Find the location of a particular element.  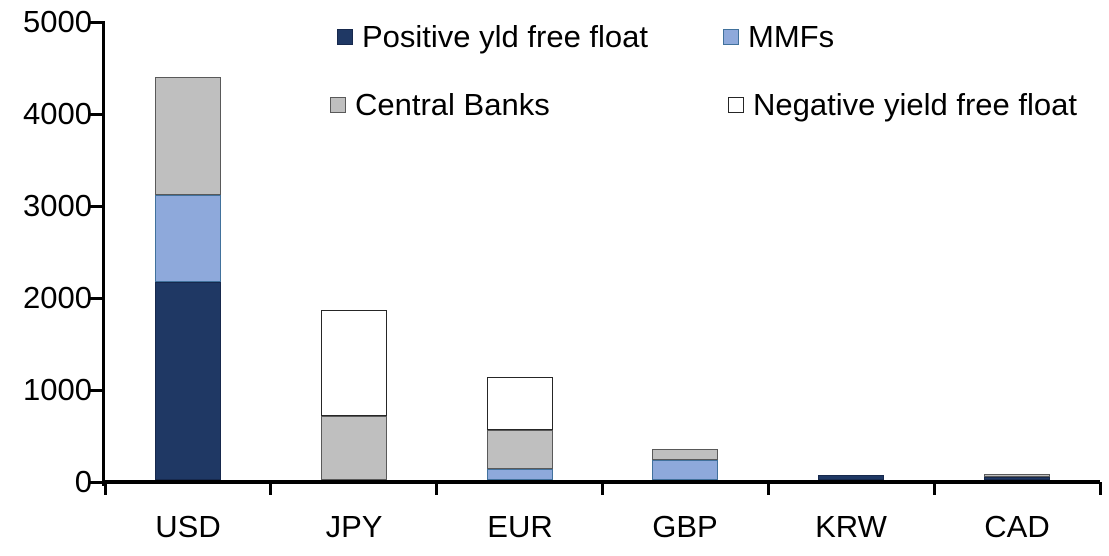

bar-segment-jpy-negative-yield-free-float is located at coordinates (354, 363).